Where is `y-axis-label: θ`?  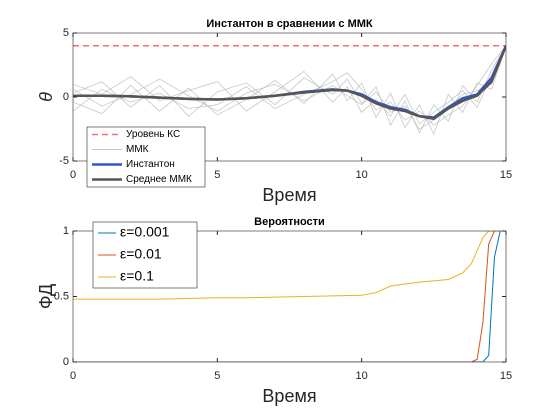 y-axis-label: θ is located at coordinates (46, 97).